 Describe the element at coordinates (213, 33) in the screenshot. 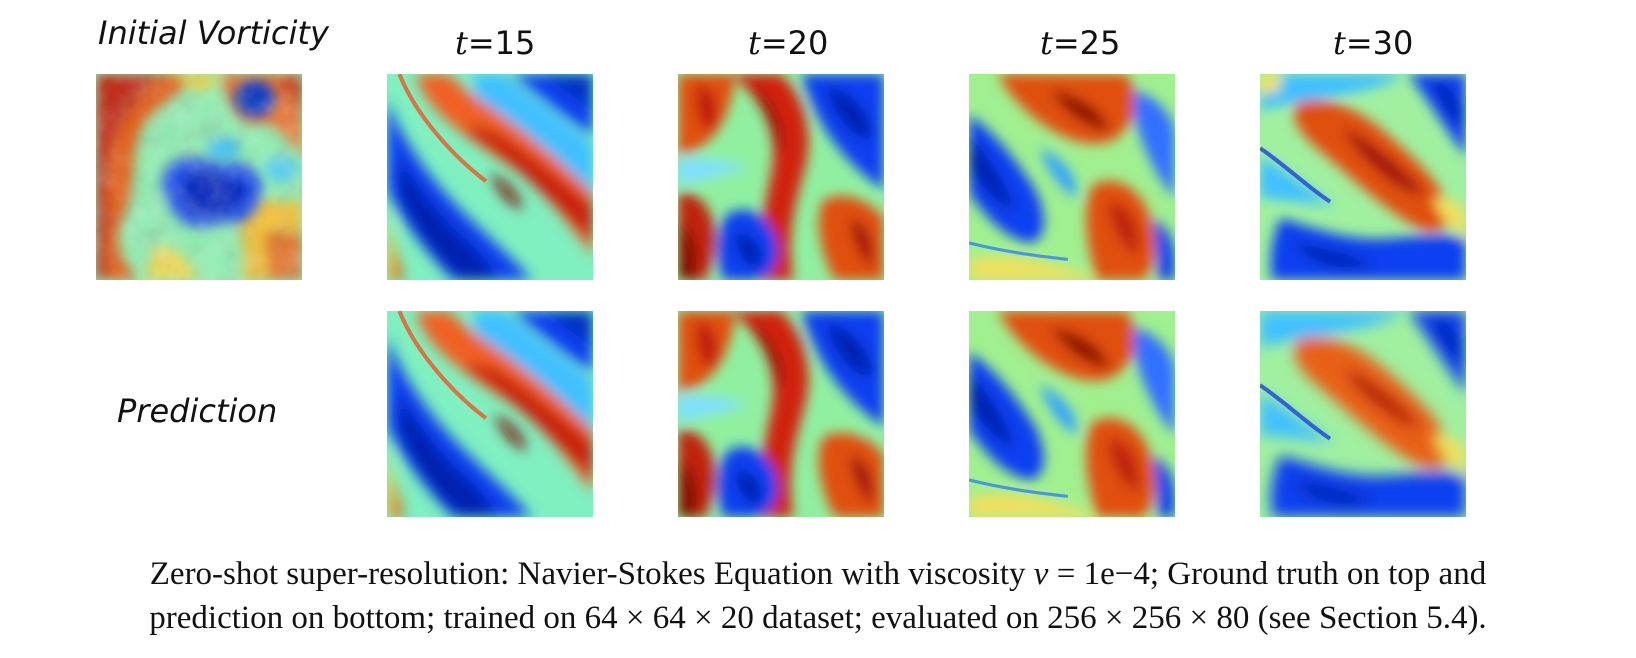

I see `initial-vorticity-label: Initial Vorticity` at that location.